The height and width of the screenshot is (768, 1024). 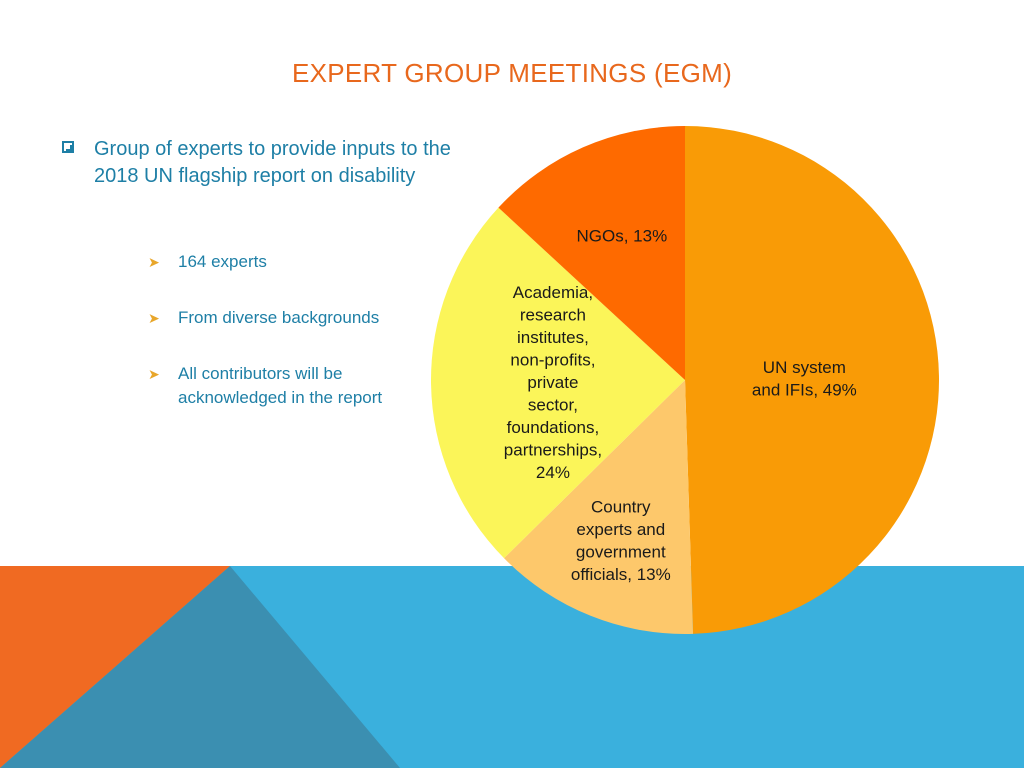 I want to click on checkbox-bullet-icon, so click(x=68, y=147).